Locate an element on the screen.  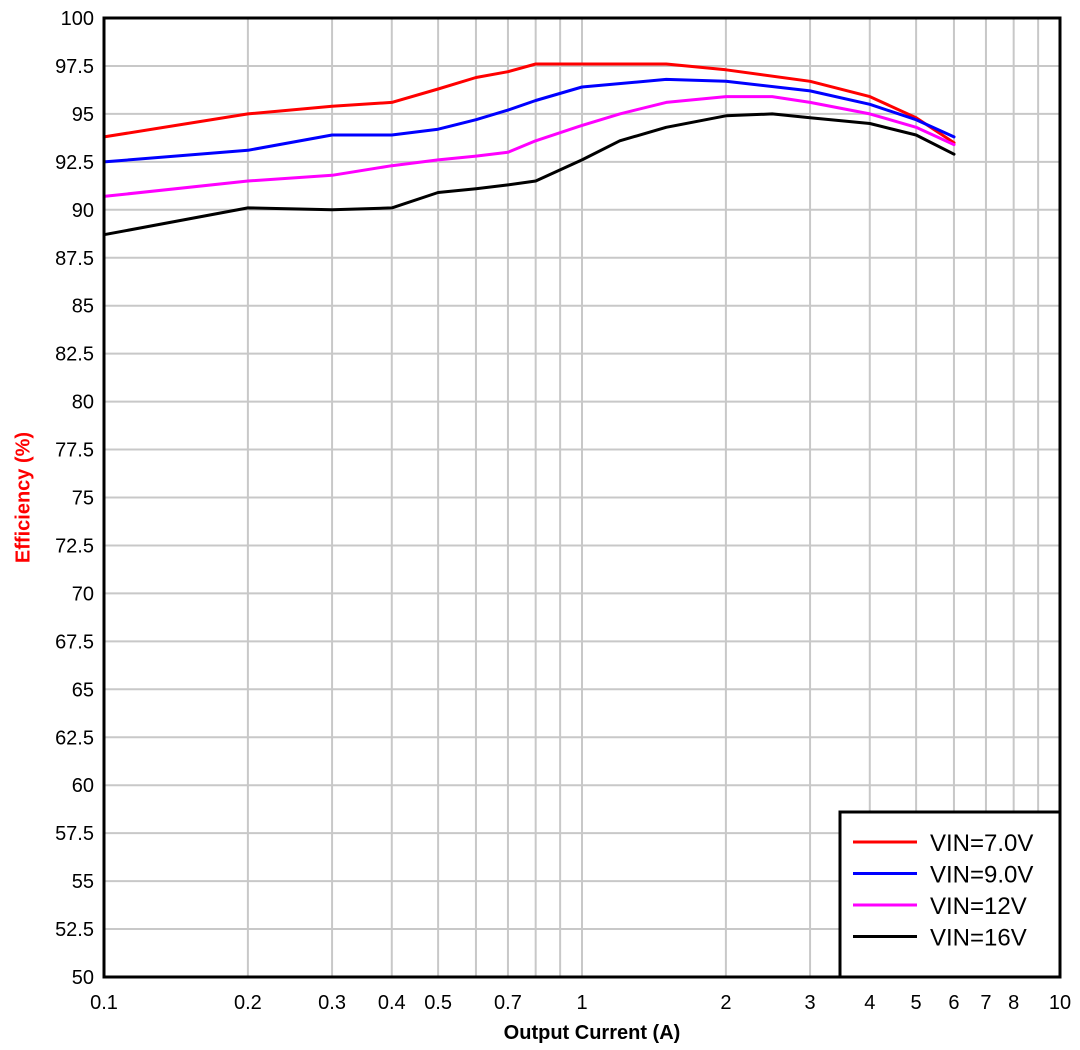
y-tick-label: 70 is located at coordinates (83, 594).